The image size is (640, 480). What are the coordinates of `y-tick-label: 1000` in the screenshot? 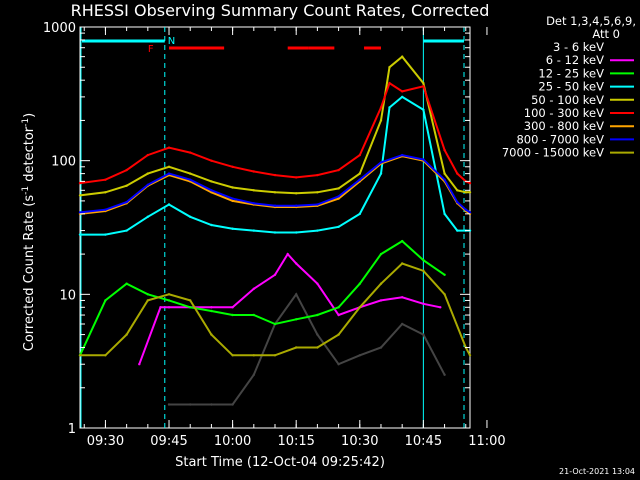 It's located at (59, 28).